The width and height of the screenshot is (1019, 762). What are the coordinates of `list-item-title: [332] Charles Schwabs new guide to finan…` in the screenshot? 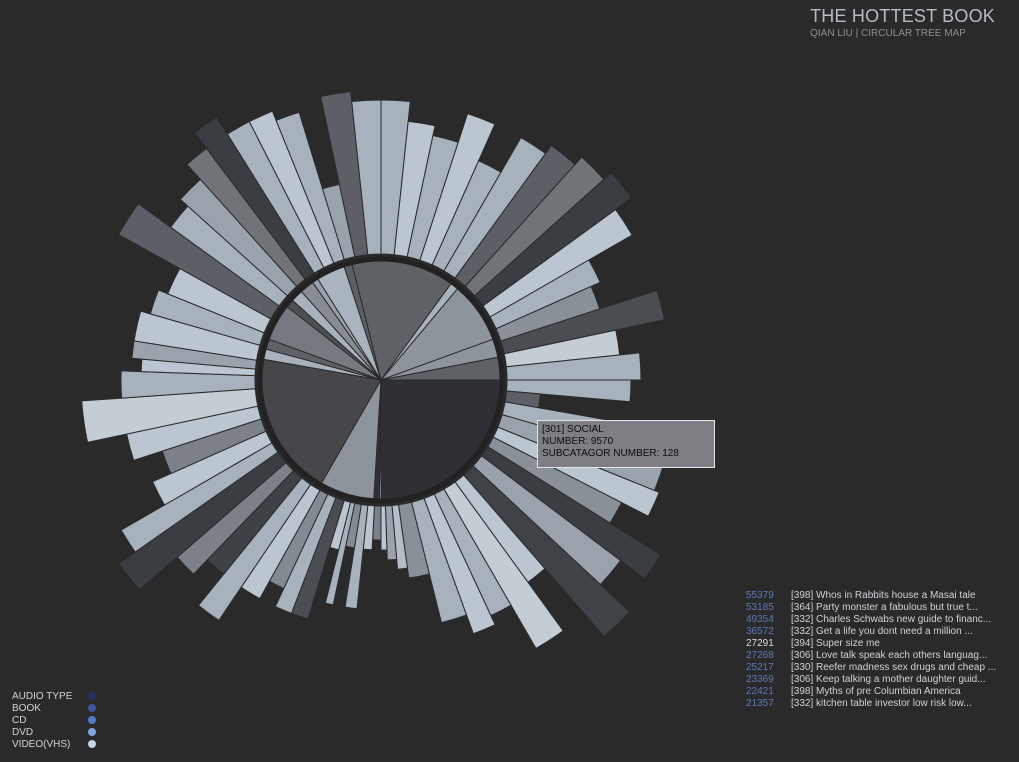 It's located at (891, 619).